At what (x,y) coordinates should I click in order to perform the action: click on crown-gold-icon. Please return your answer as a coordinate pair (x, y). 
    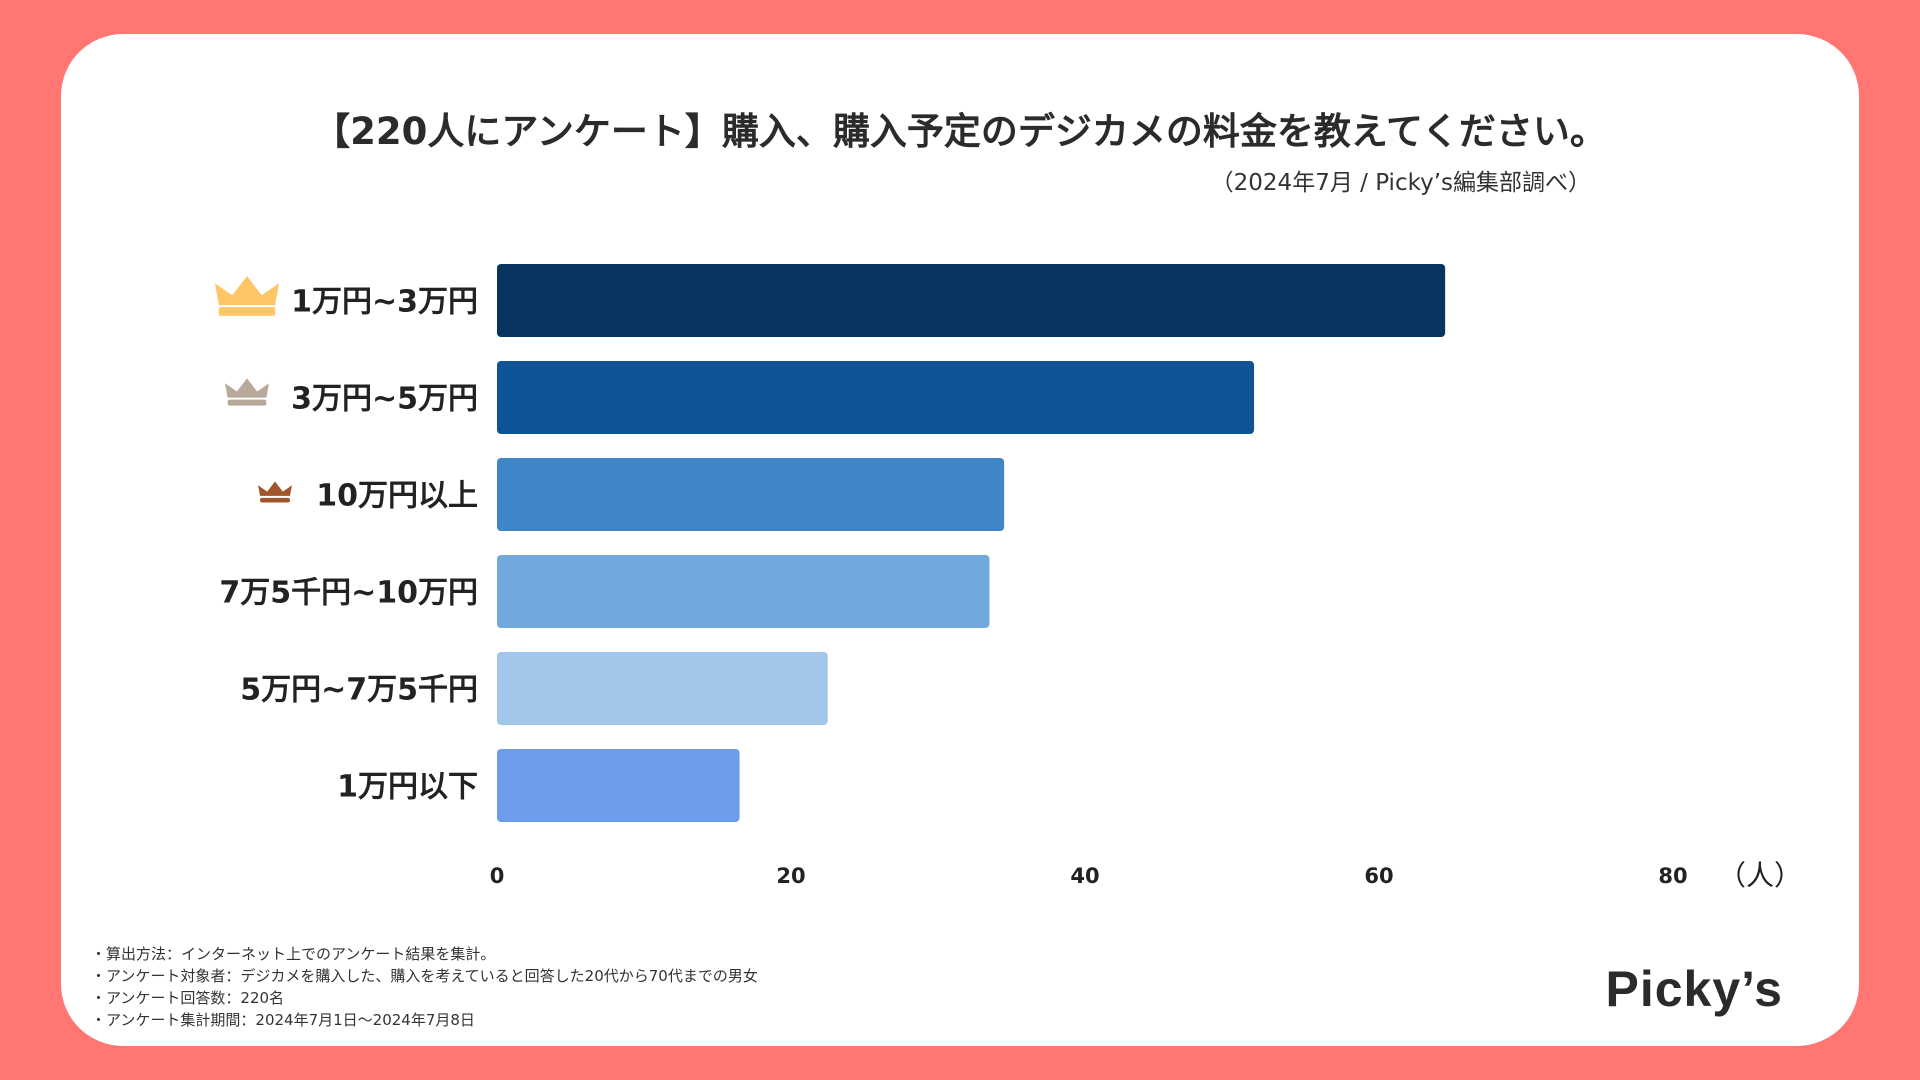
    Looking at the image, I should click on (247, 296).